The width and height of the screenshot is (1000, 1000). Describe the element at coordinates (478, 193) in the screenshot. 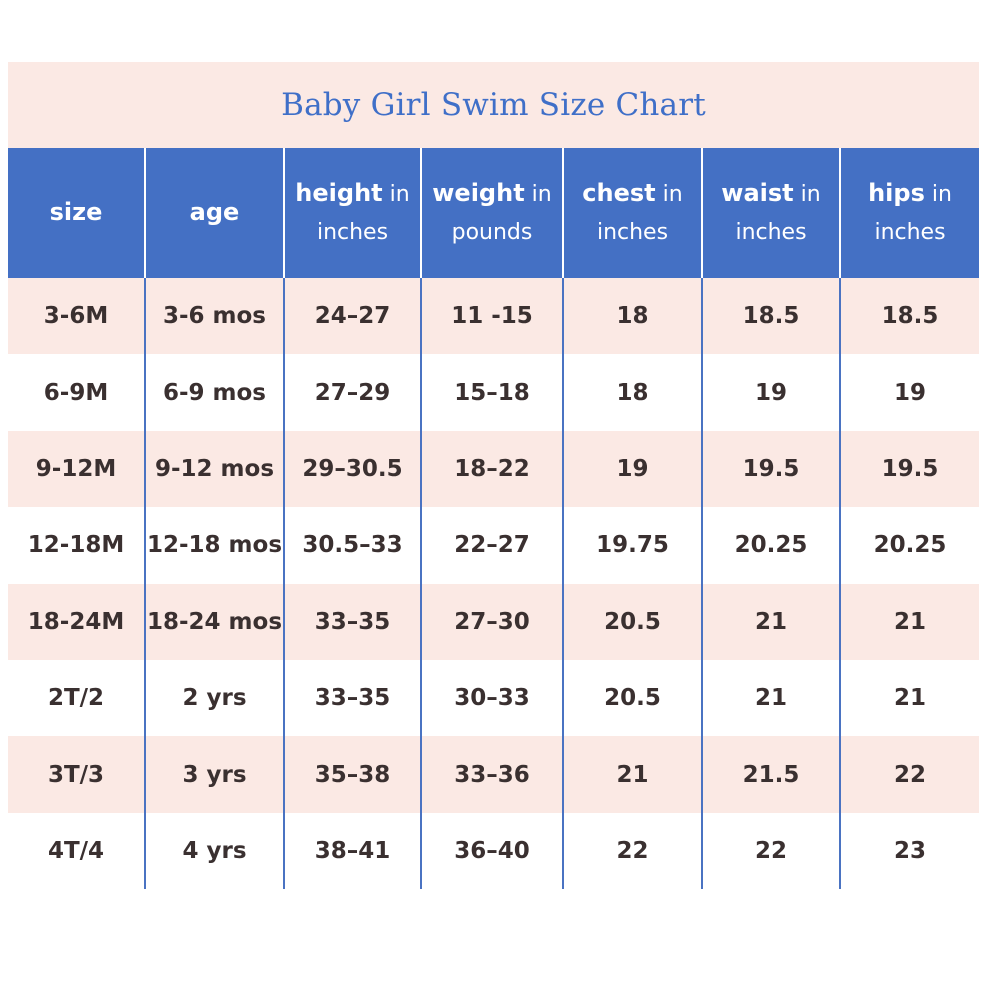

I see `header-label: weight` at that location.